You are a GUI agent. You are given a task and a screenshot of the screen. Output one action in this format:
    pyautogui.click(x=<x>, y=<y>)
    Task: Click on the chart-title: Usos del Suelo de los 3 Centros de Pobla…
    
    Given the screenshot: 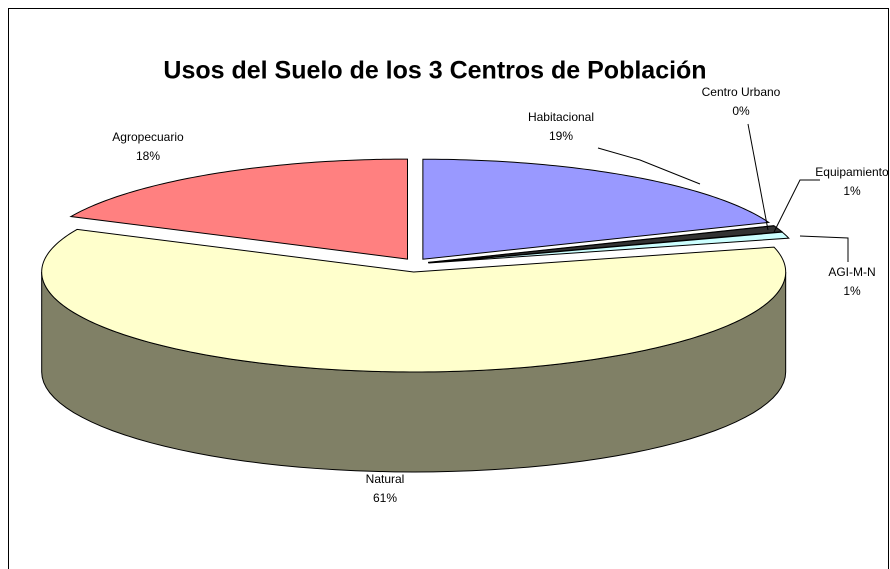 What is the action you would take?
    pyautogui.click(x=434, y=71)
    